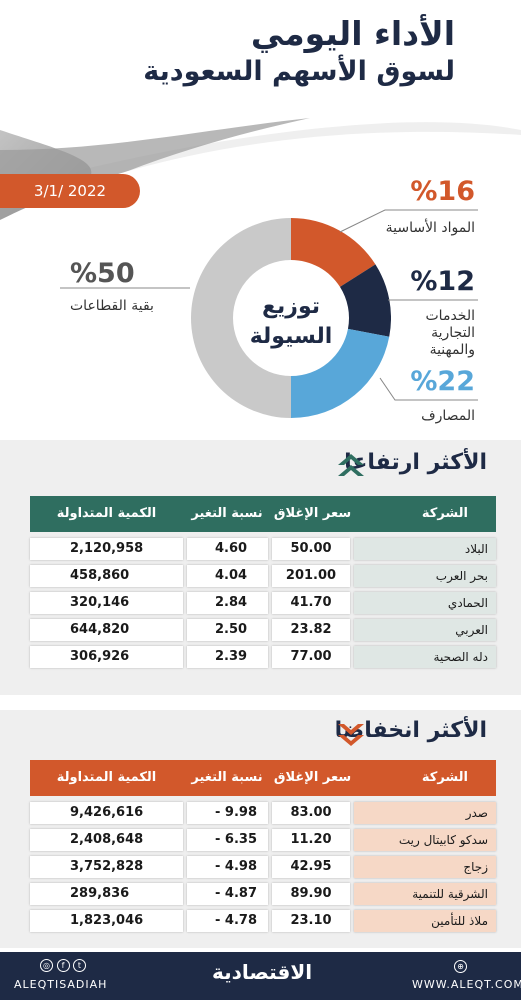  What do you see at coordinates (311, 549) in the screenshot?
I see `close-cell: 50.00` at bounding box center [311, 549].